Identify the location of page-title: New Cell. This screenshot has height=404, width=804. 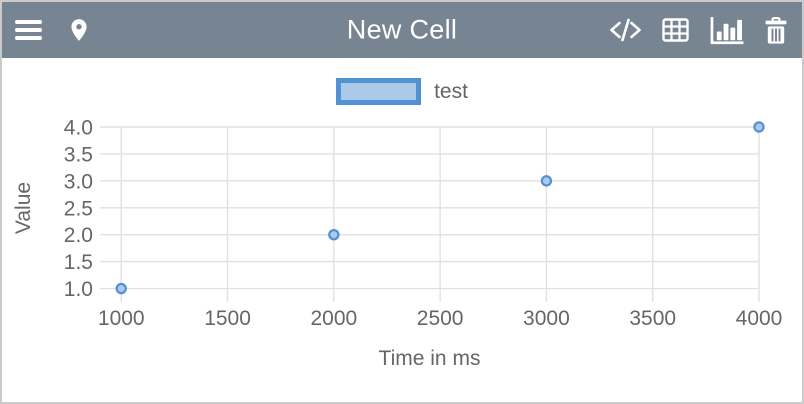
(402, 29).